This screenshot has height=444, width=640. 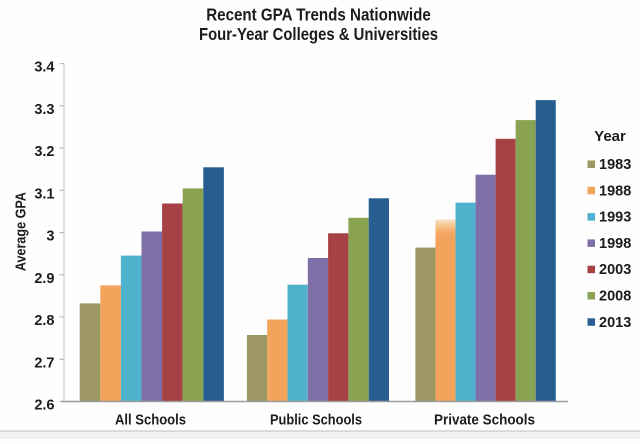 I want to click on svg-text:Four-Year Colleges & Universit: Four-Year Colleges & Universities, so click(x=318, y=34).